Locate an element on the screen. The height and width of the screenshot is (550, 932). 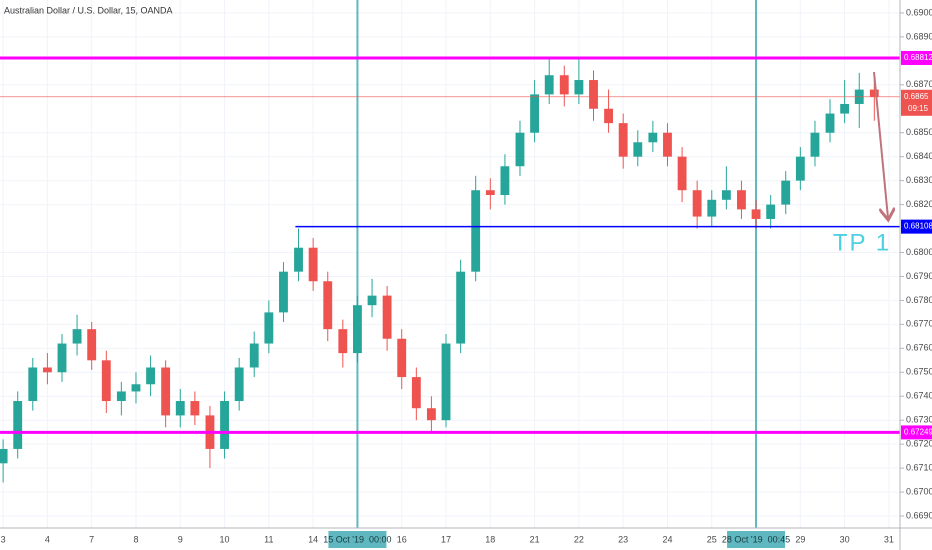
x-tick-label: 21 is located at coordinates (535, 539).